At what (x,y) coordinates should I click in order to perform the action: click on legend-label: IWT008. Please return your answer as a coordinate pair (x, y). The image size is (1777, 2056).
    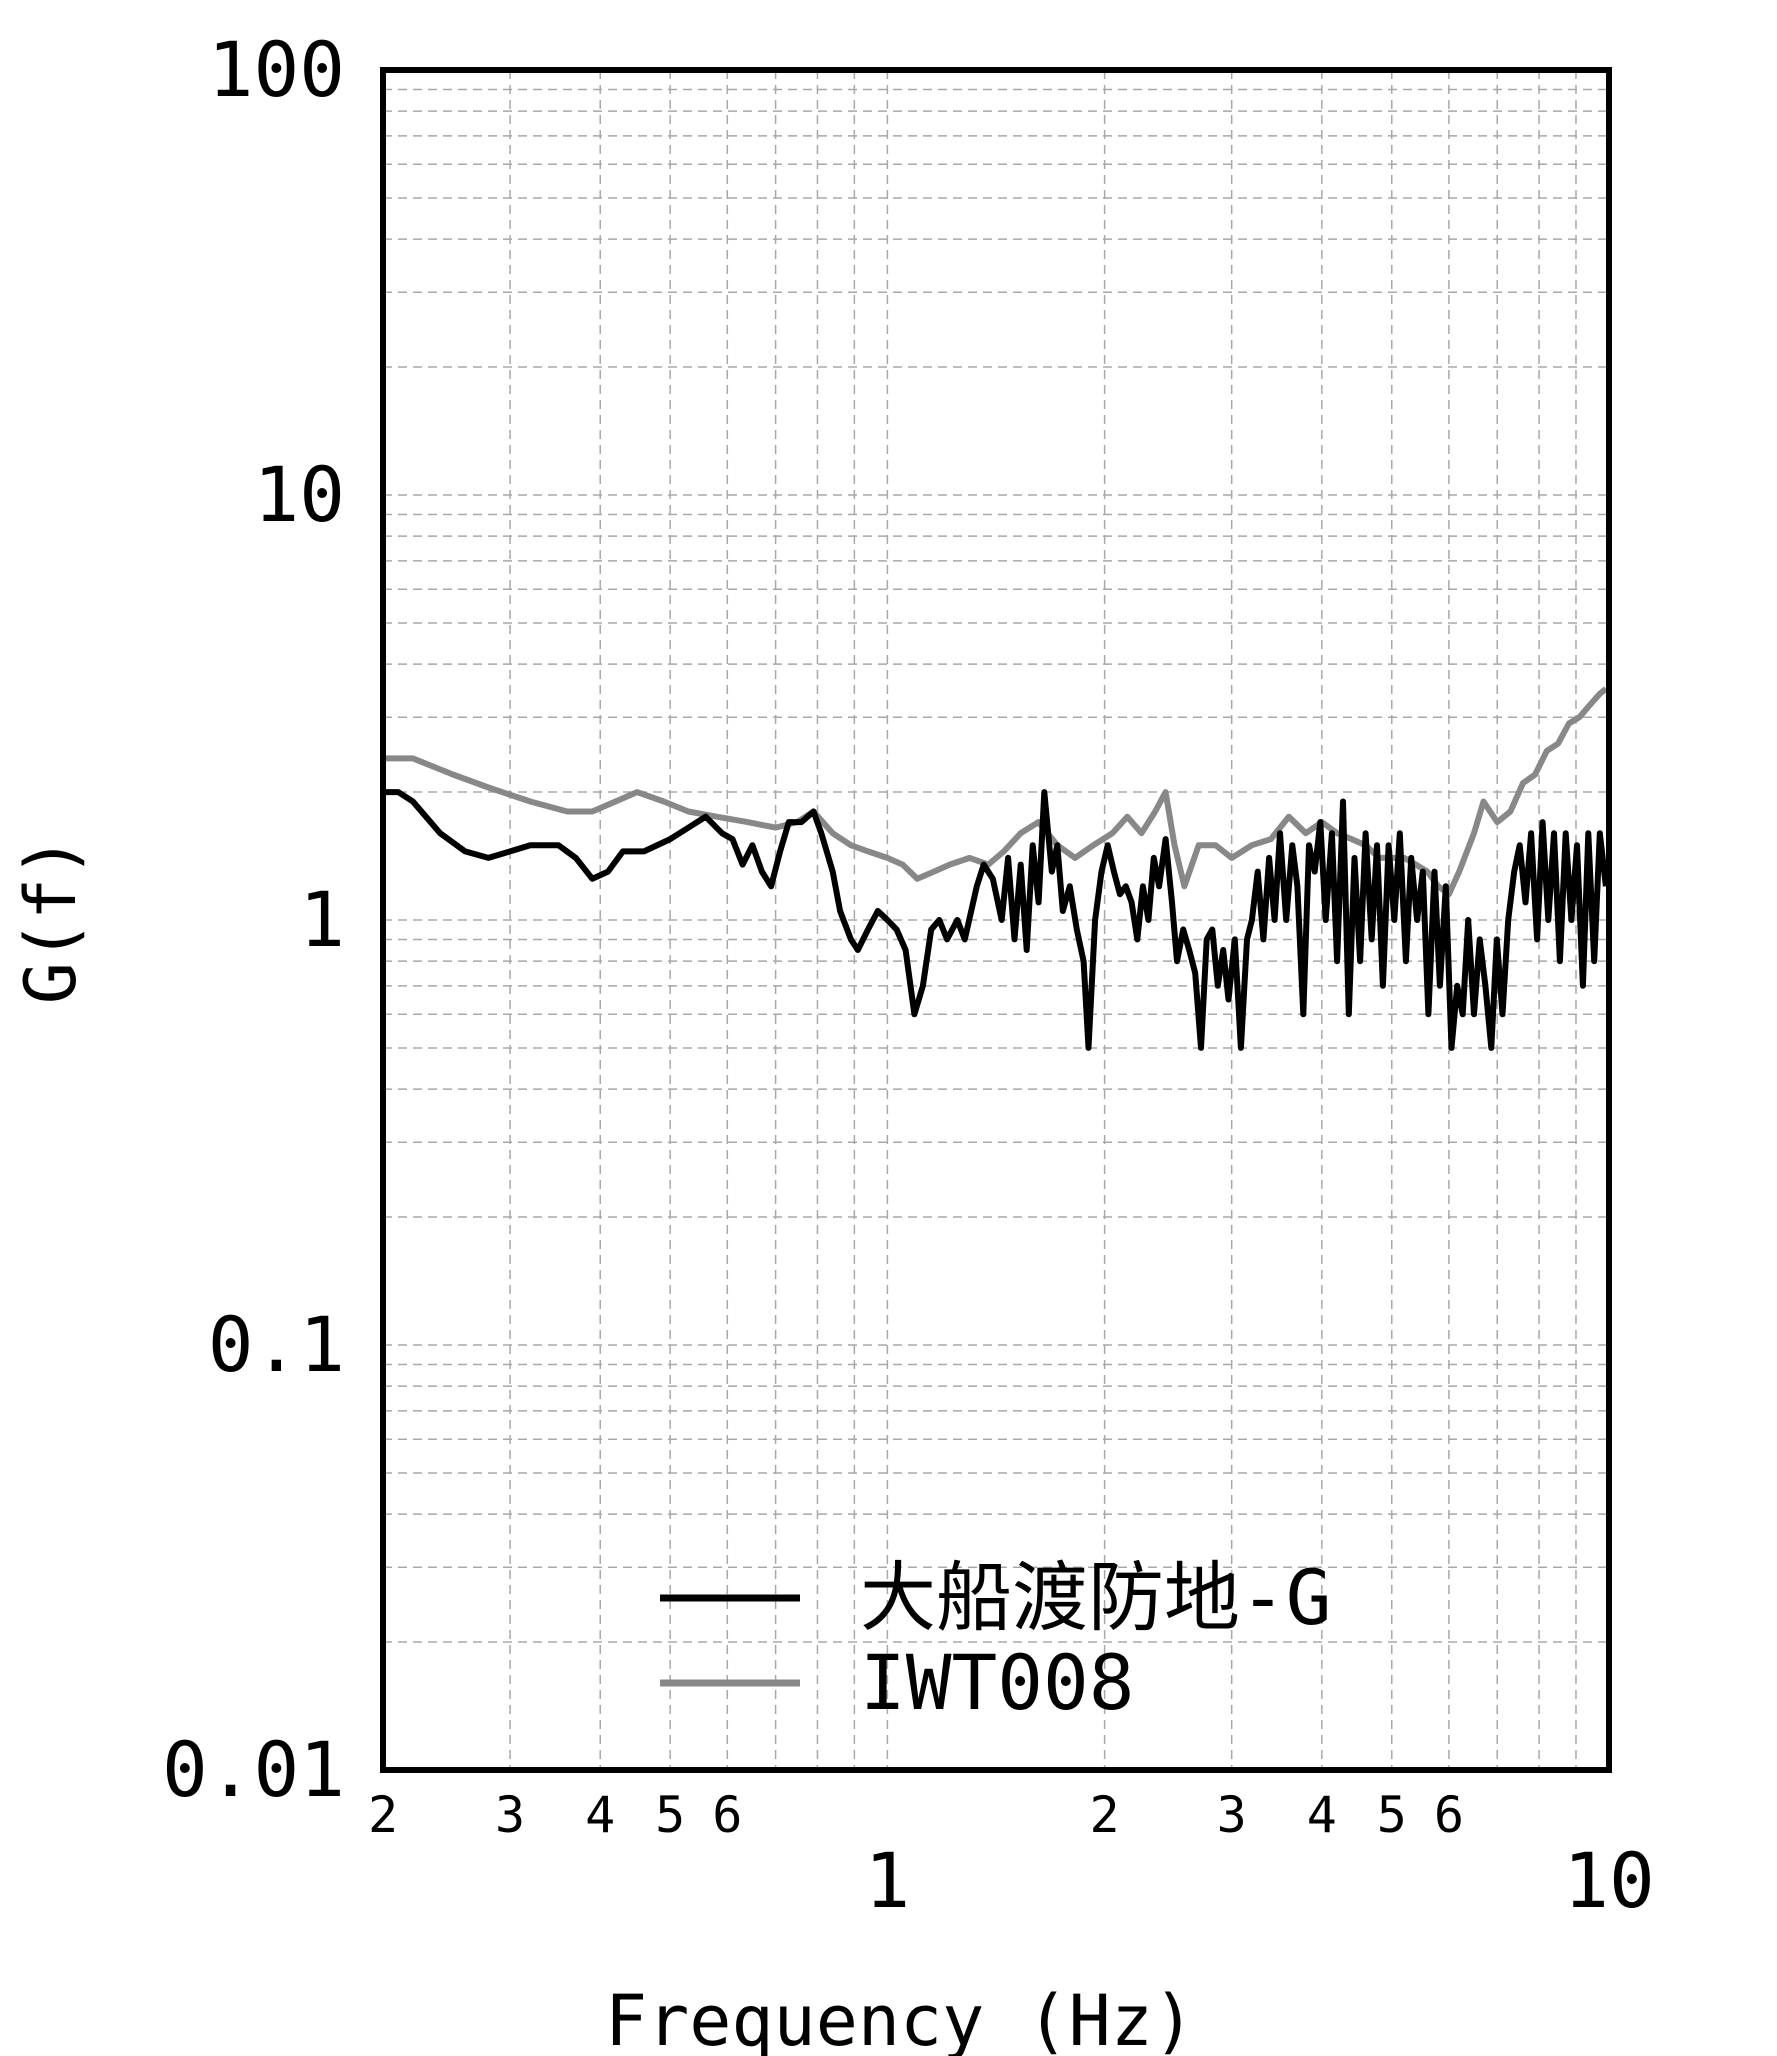
    Looking at the image, I should click on (997, 1682).